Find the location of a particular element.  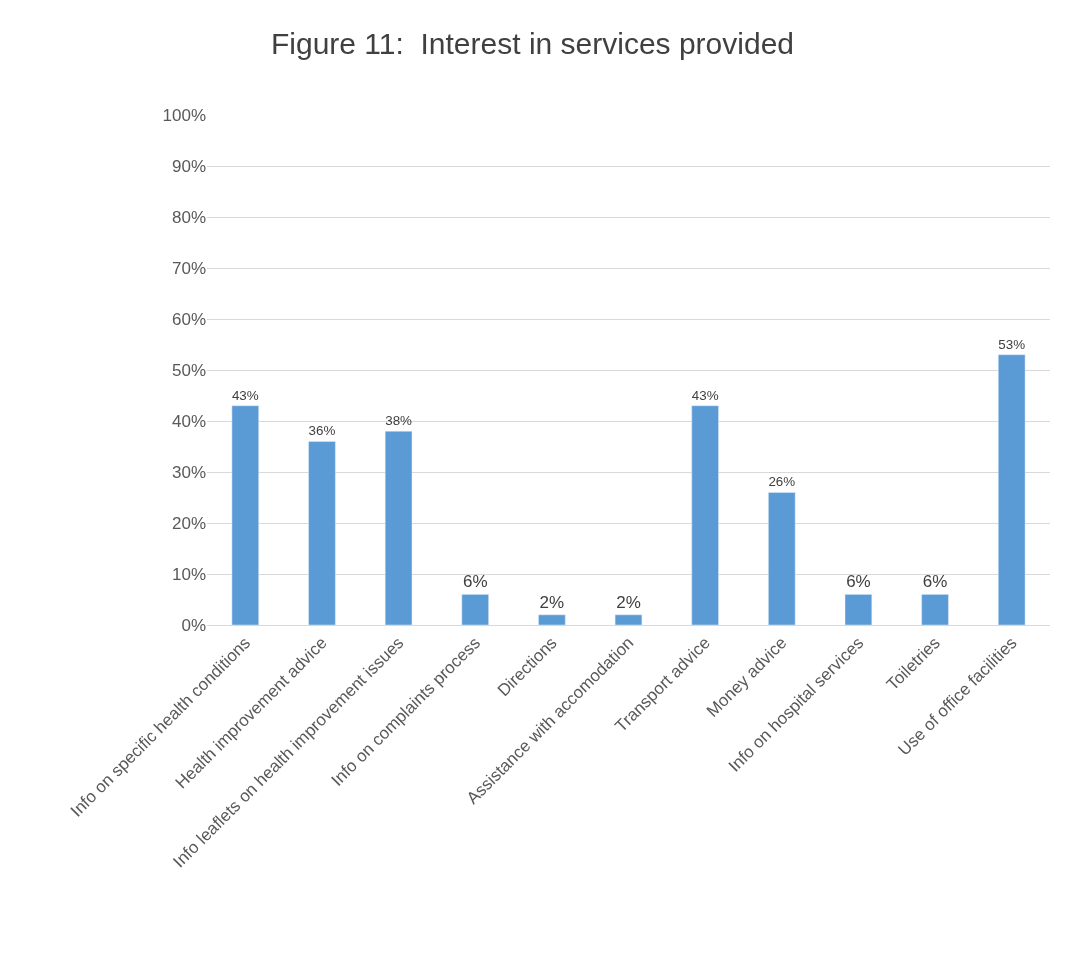

data-label: 53% is located at coordinates (1012, 344).